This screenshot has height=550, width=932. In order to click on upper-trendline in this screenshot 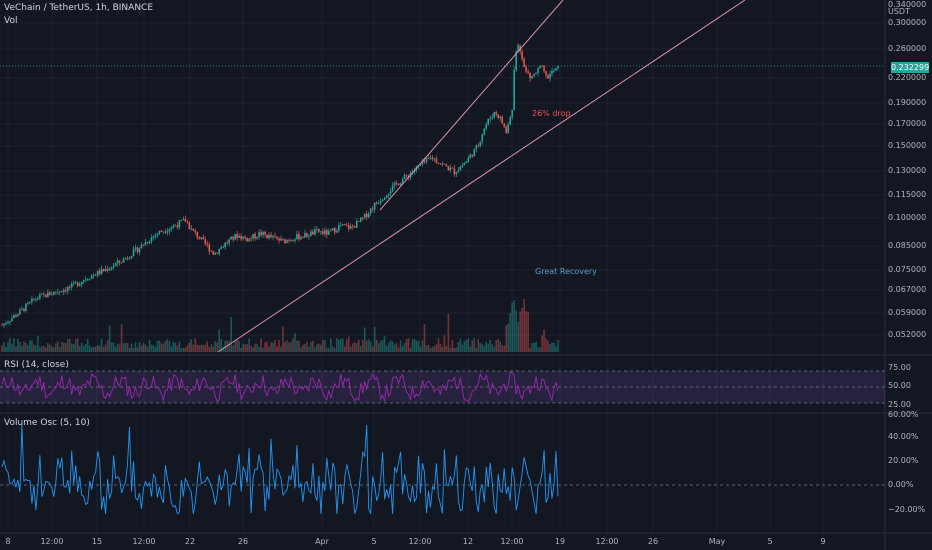, I will do `click(471, 105)`.